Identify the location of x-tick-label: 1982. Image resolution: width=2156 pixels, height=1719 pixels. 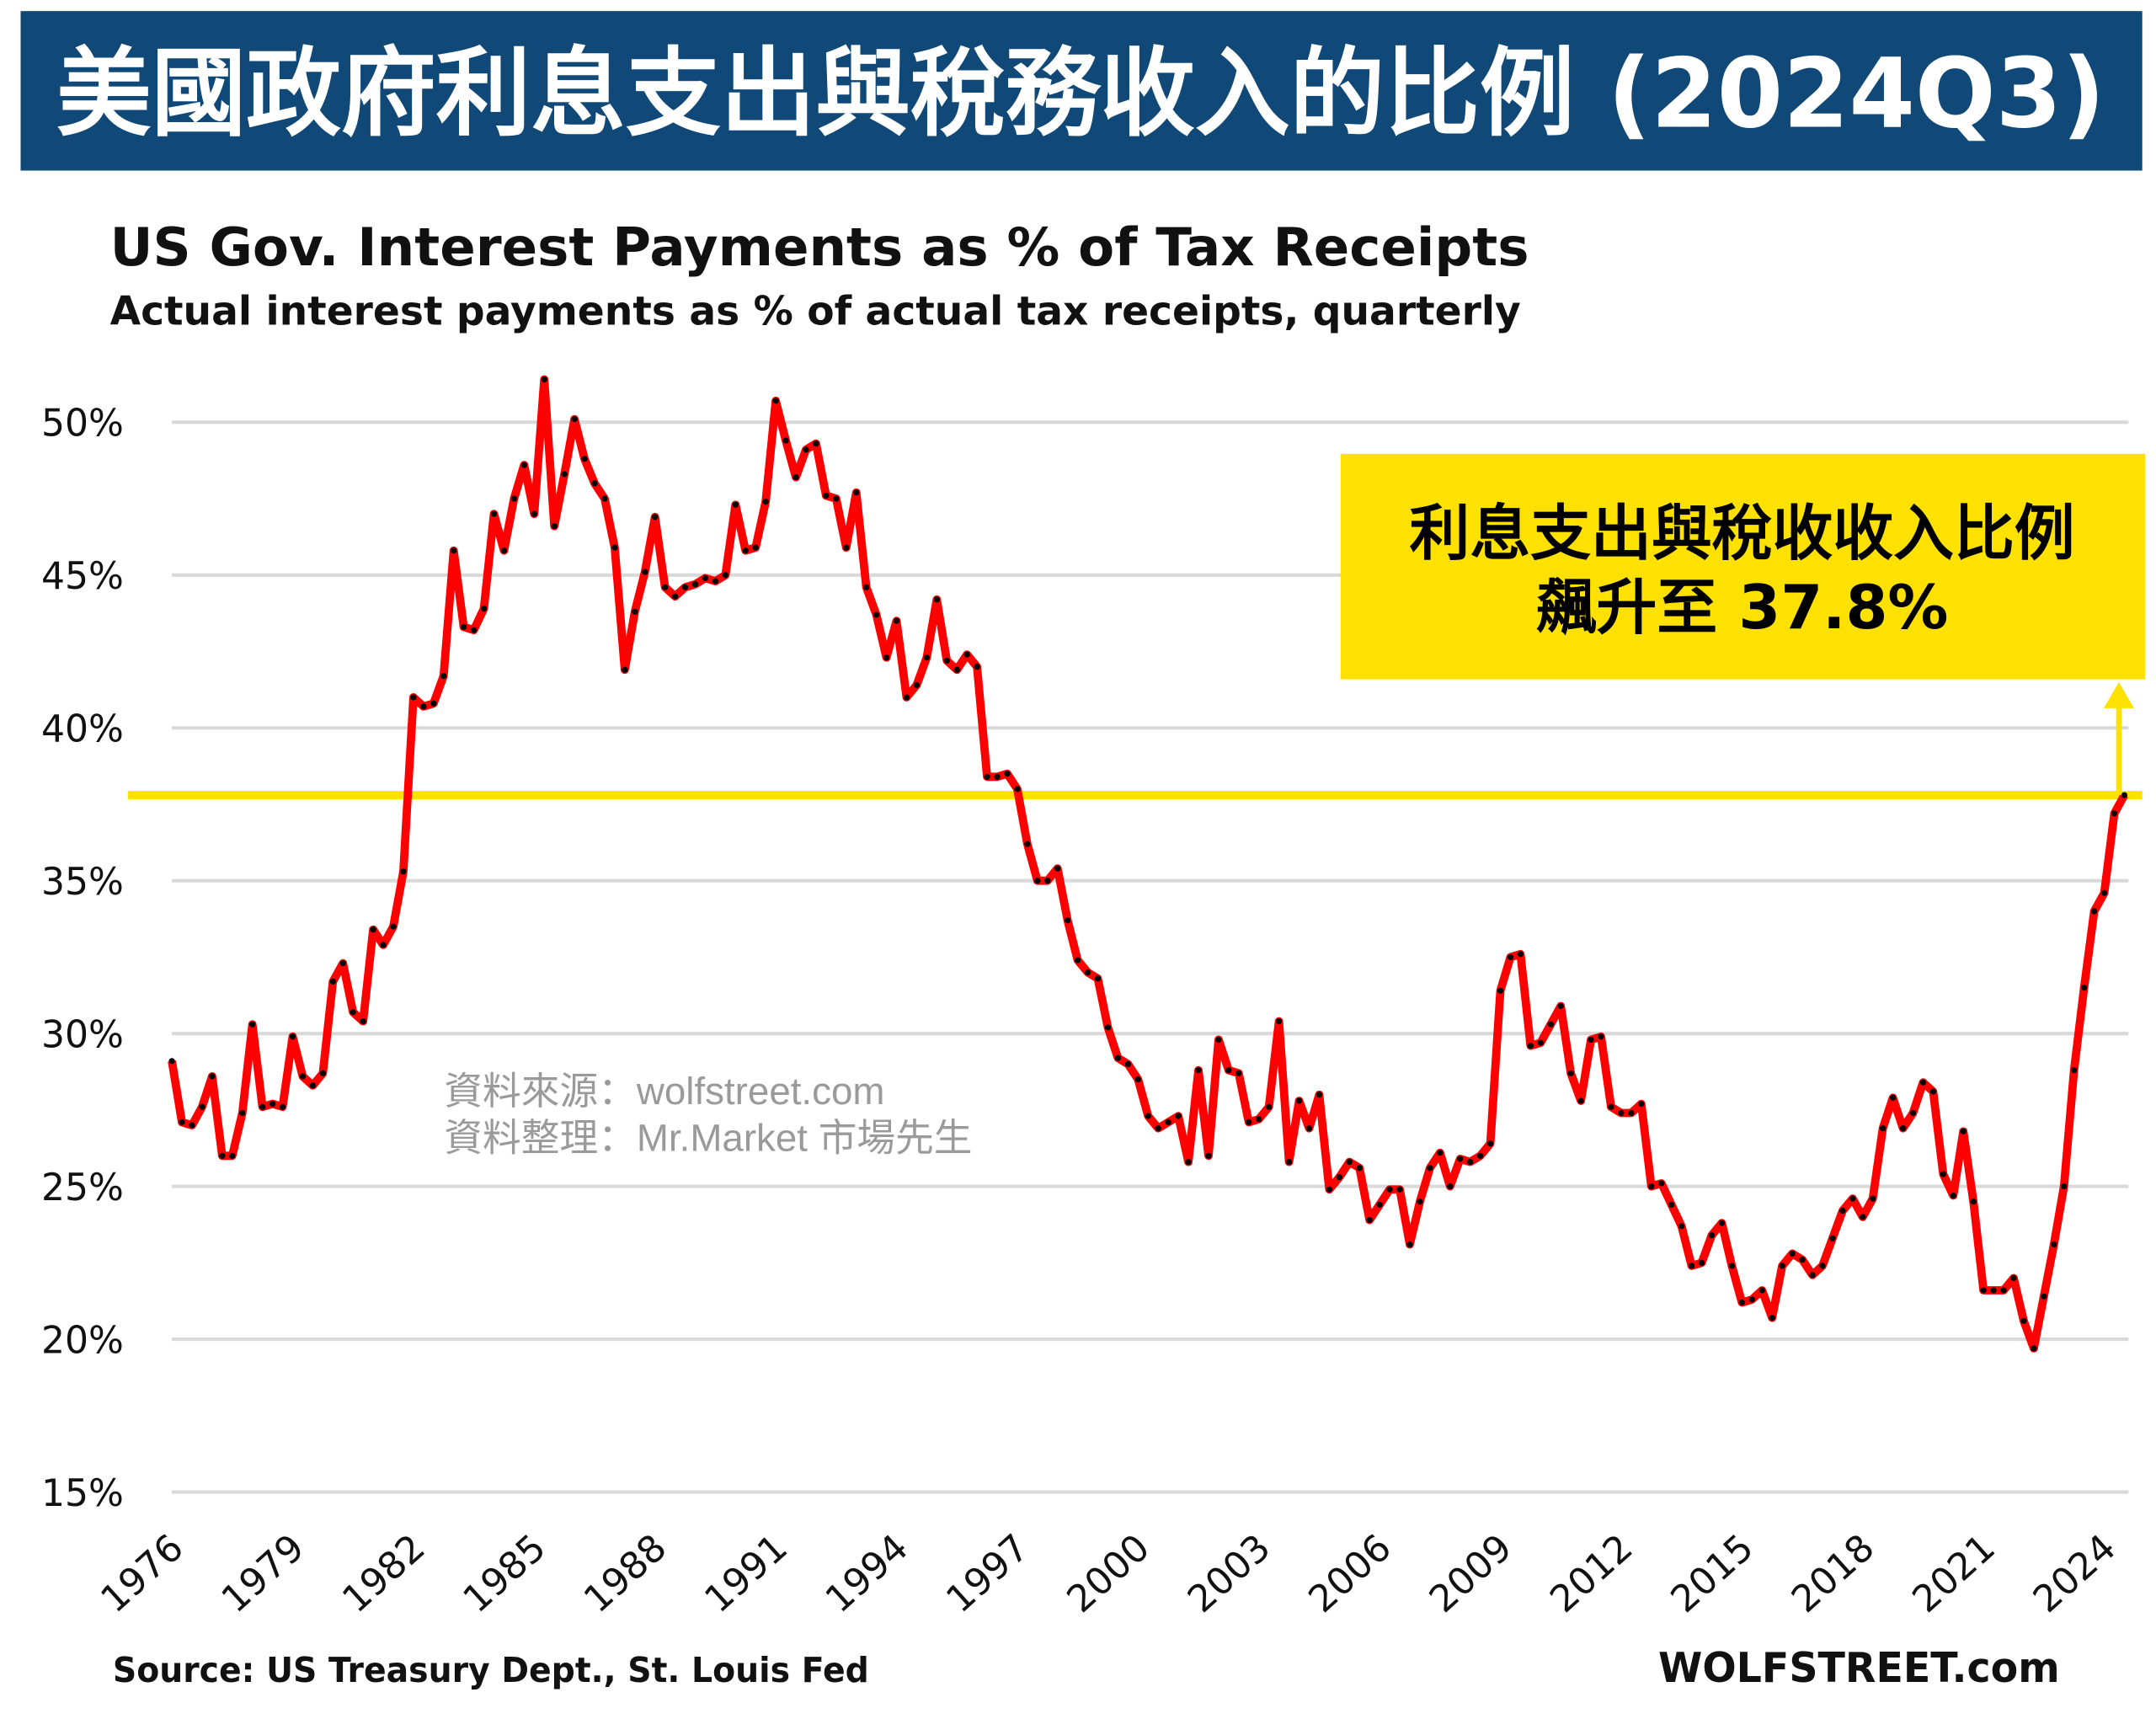
(383, 1573).